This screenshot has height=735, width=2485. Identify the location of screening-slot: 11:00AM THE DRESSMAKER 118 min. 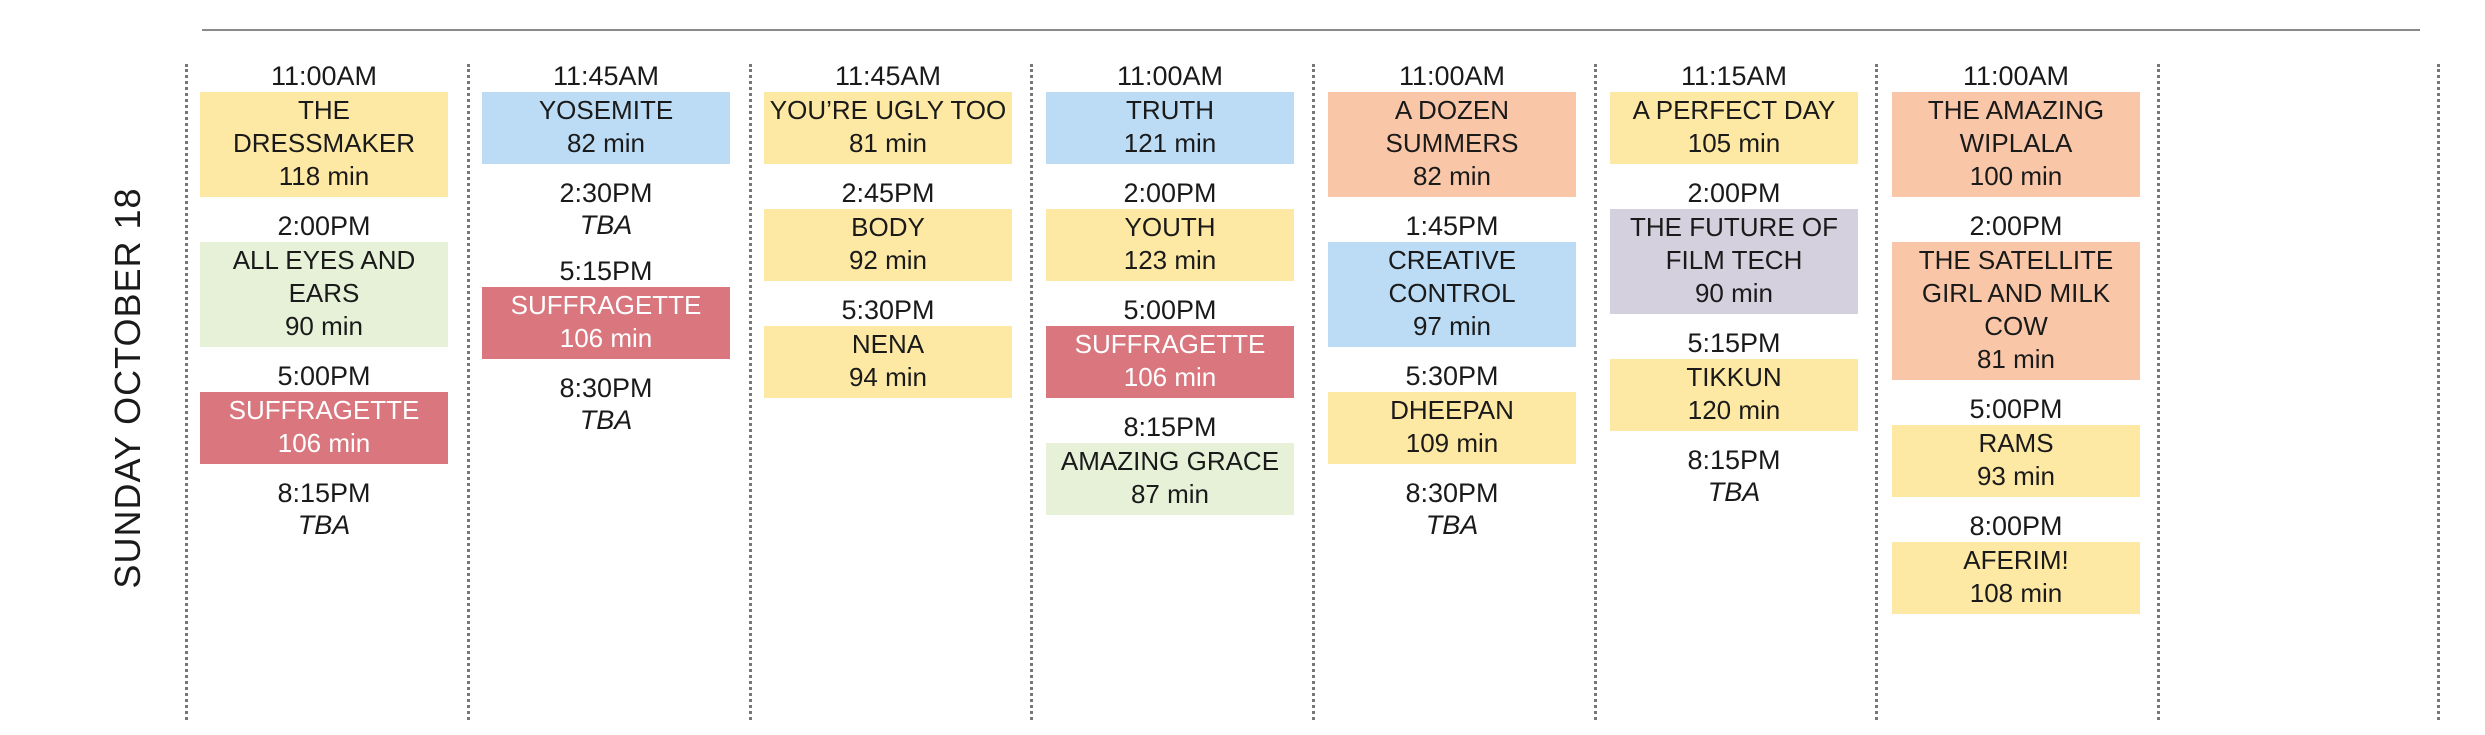
(324, 128).